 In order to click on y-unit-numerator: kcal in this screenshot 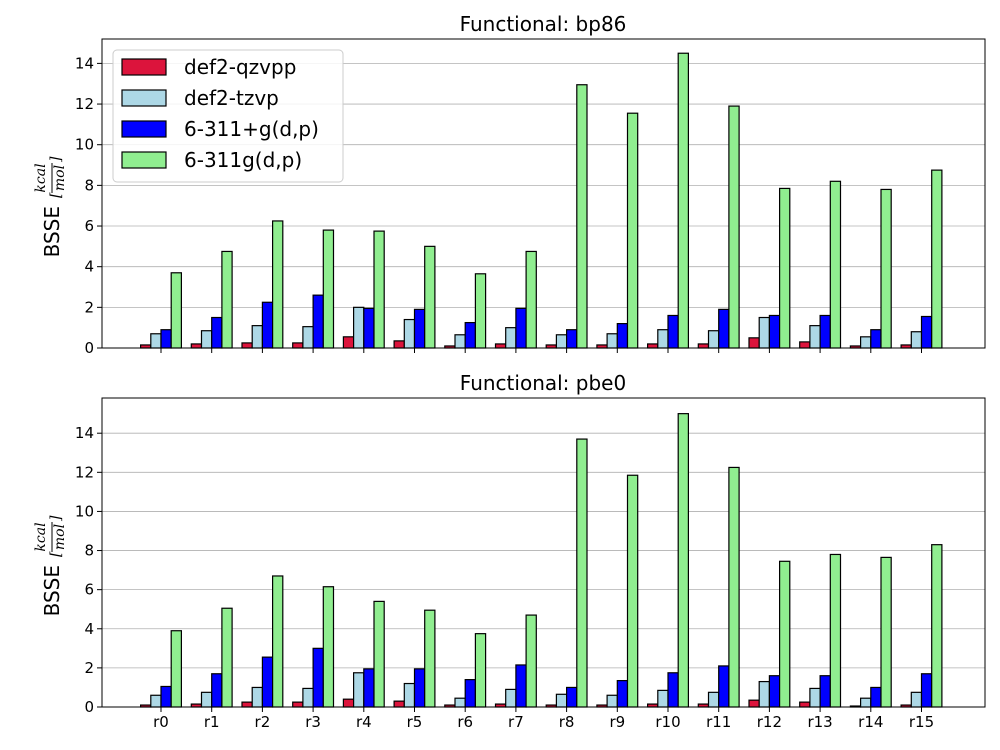, I will do `click(41, 177)`.